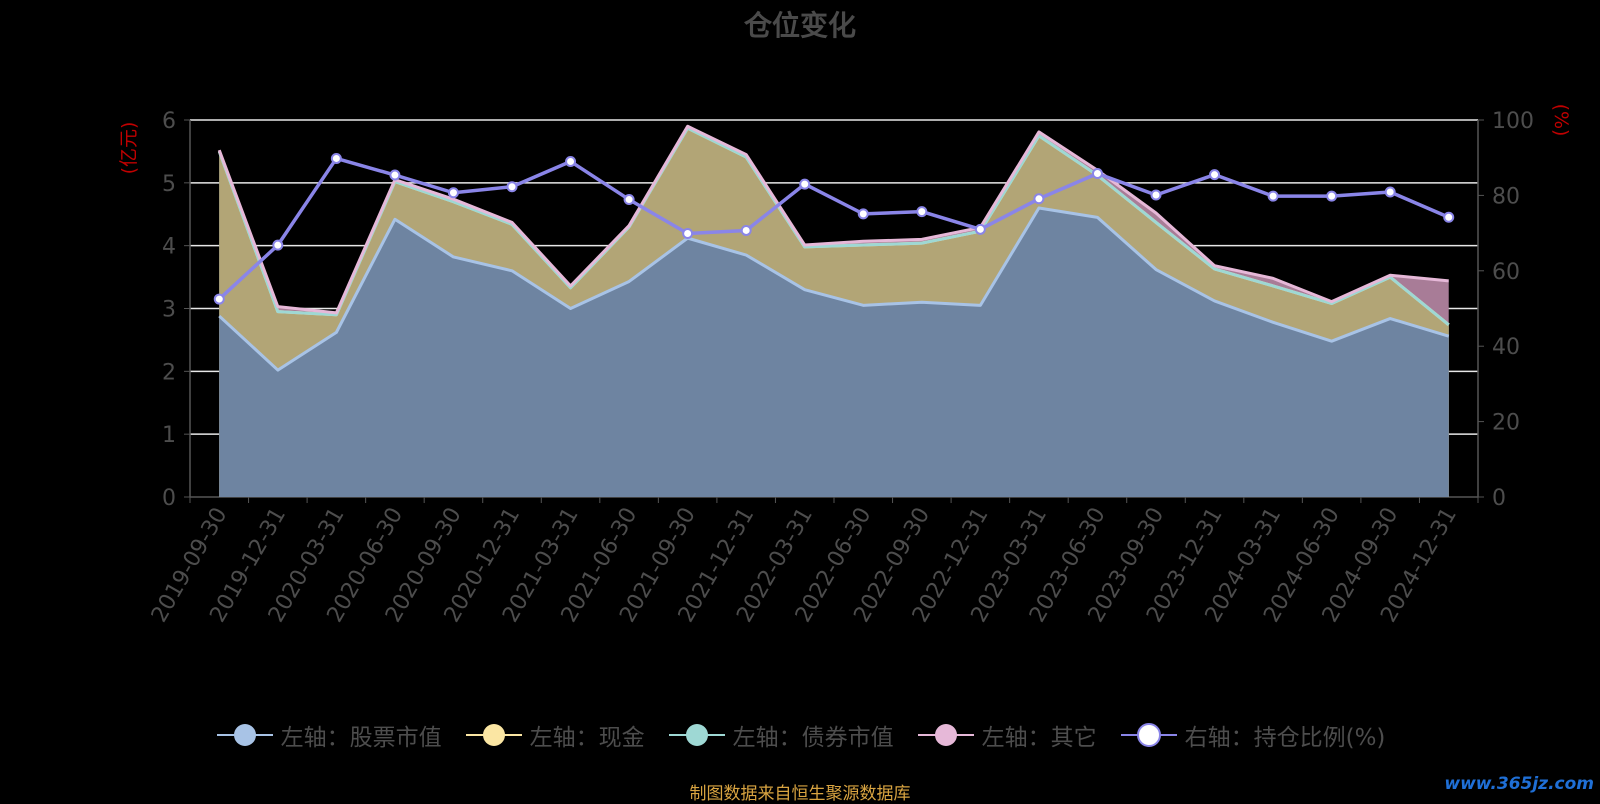  I want to click on y-left-tick-label: 1, so click(169, 435).